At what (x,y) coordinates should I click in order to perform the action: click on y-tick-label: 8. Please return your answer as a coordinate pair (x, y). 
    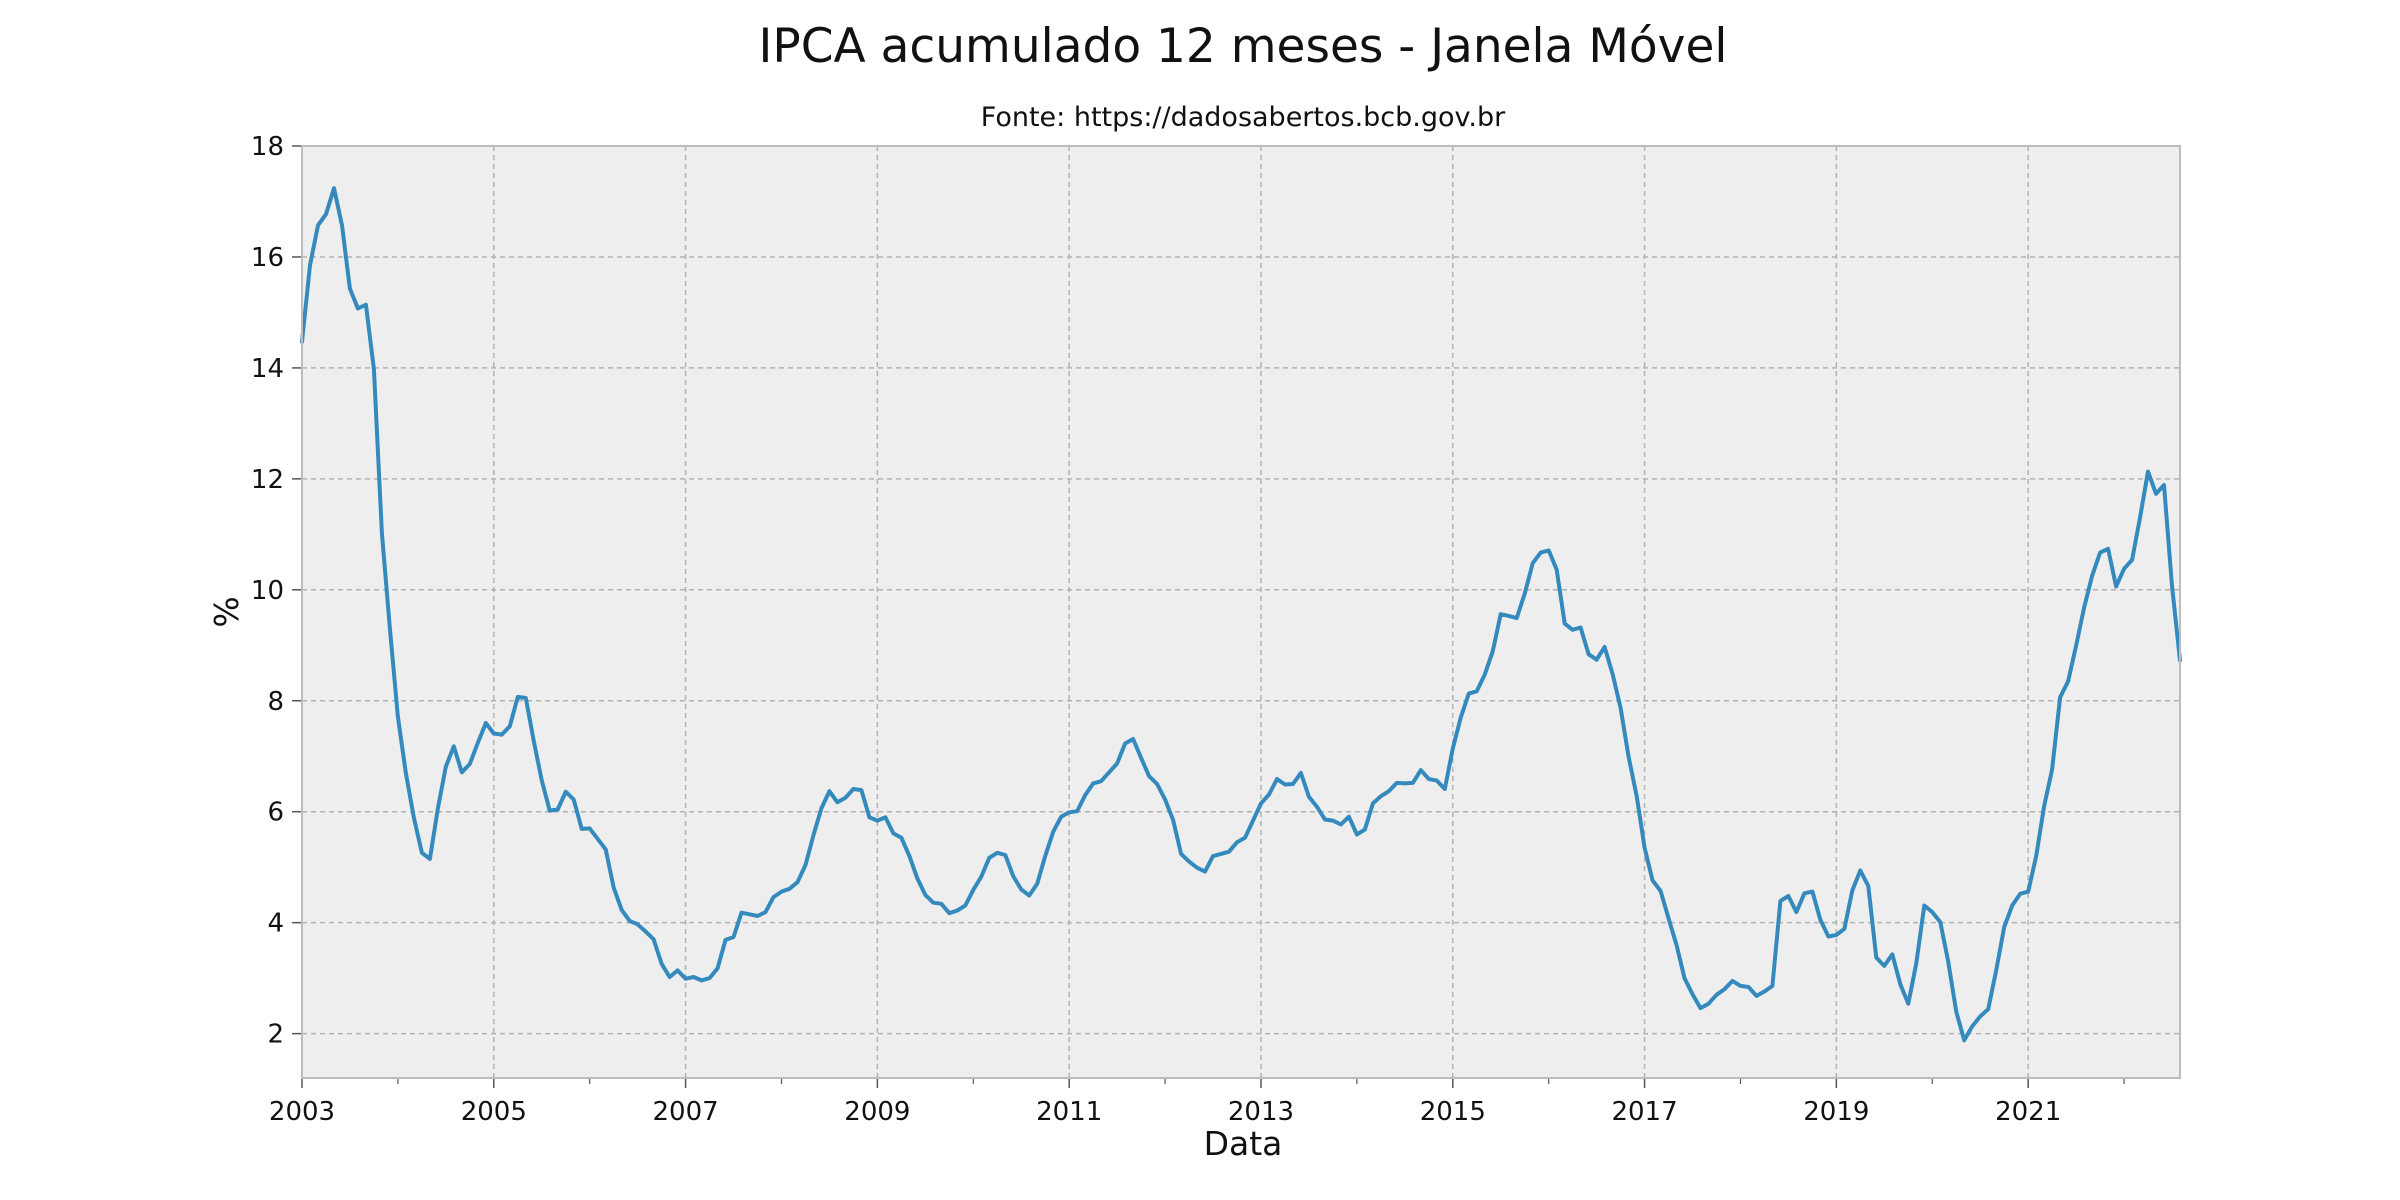
    Looking at the image, I should click on (275, 702).